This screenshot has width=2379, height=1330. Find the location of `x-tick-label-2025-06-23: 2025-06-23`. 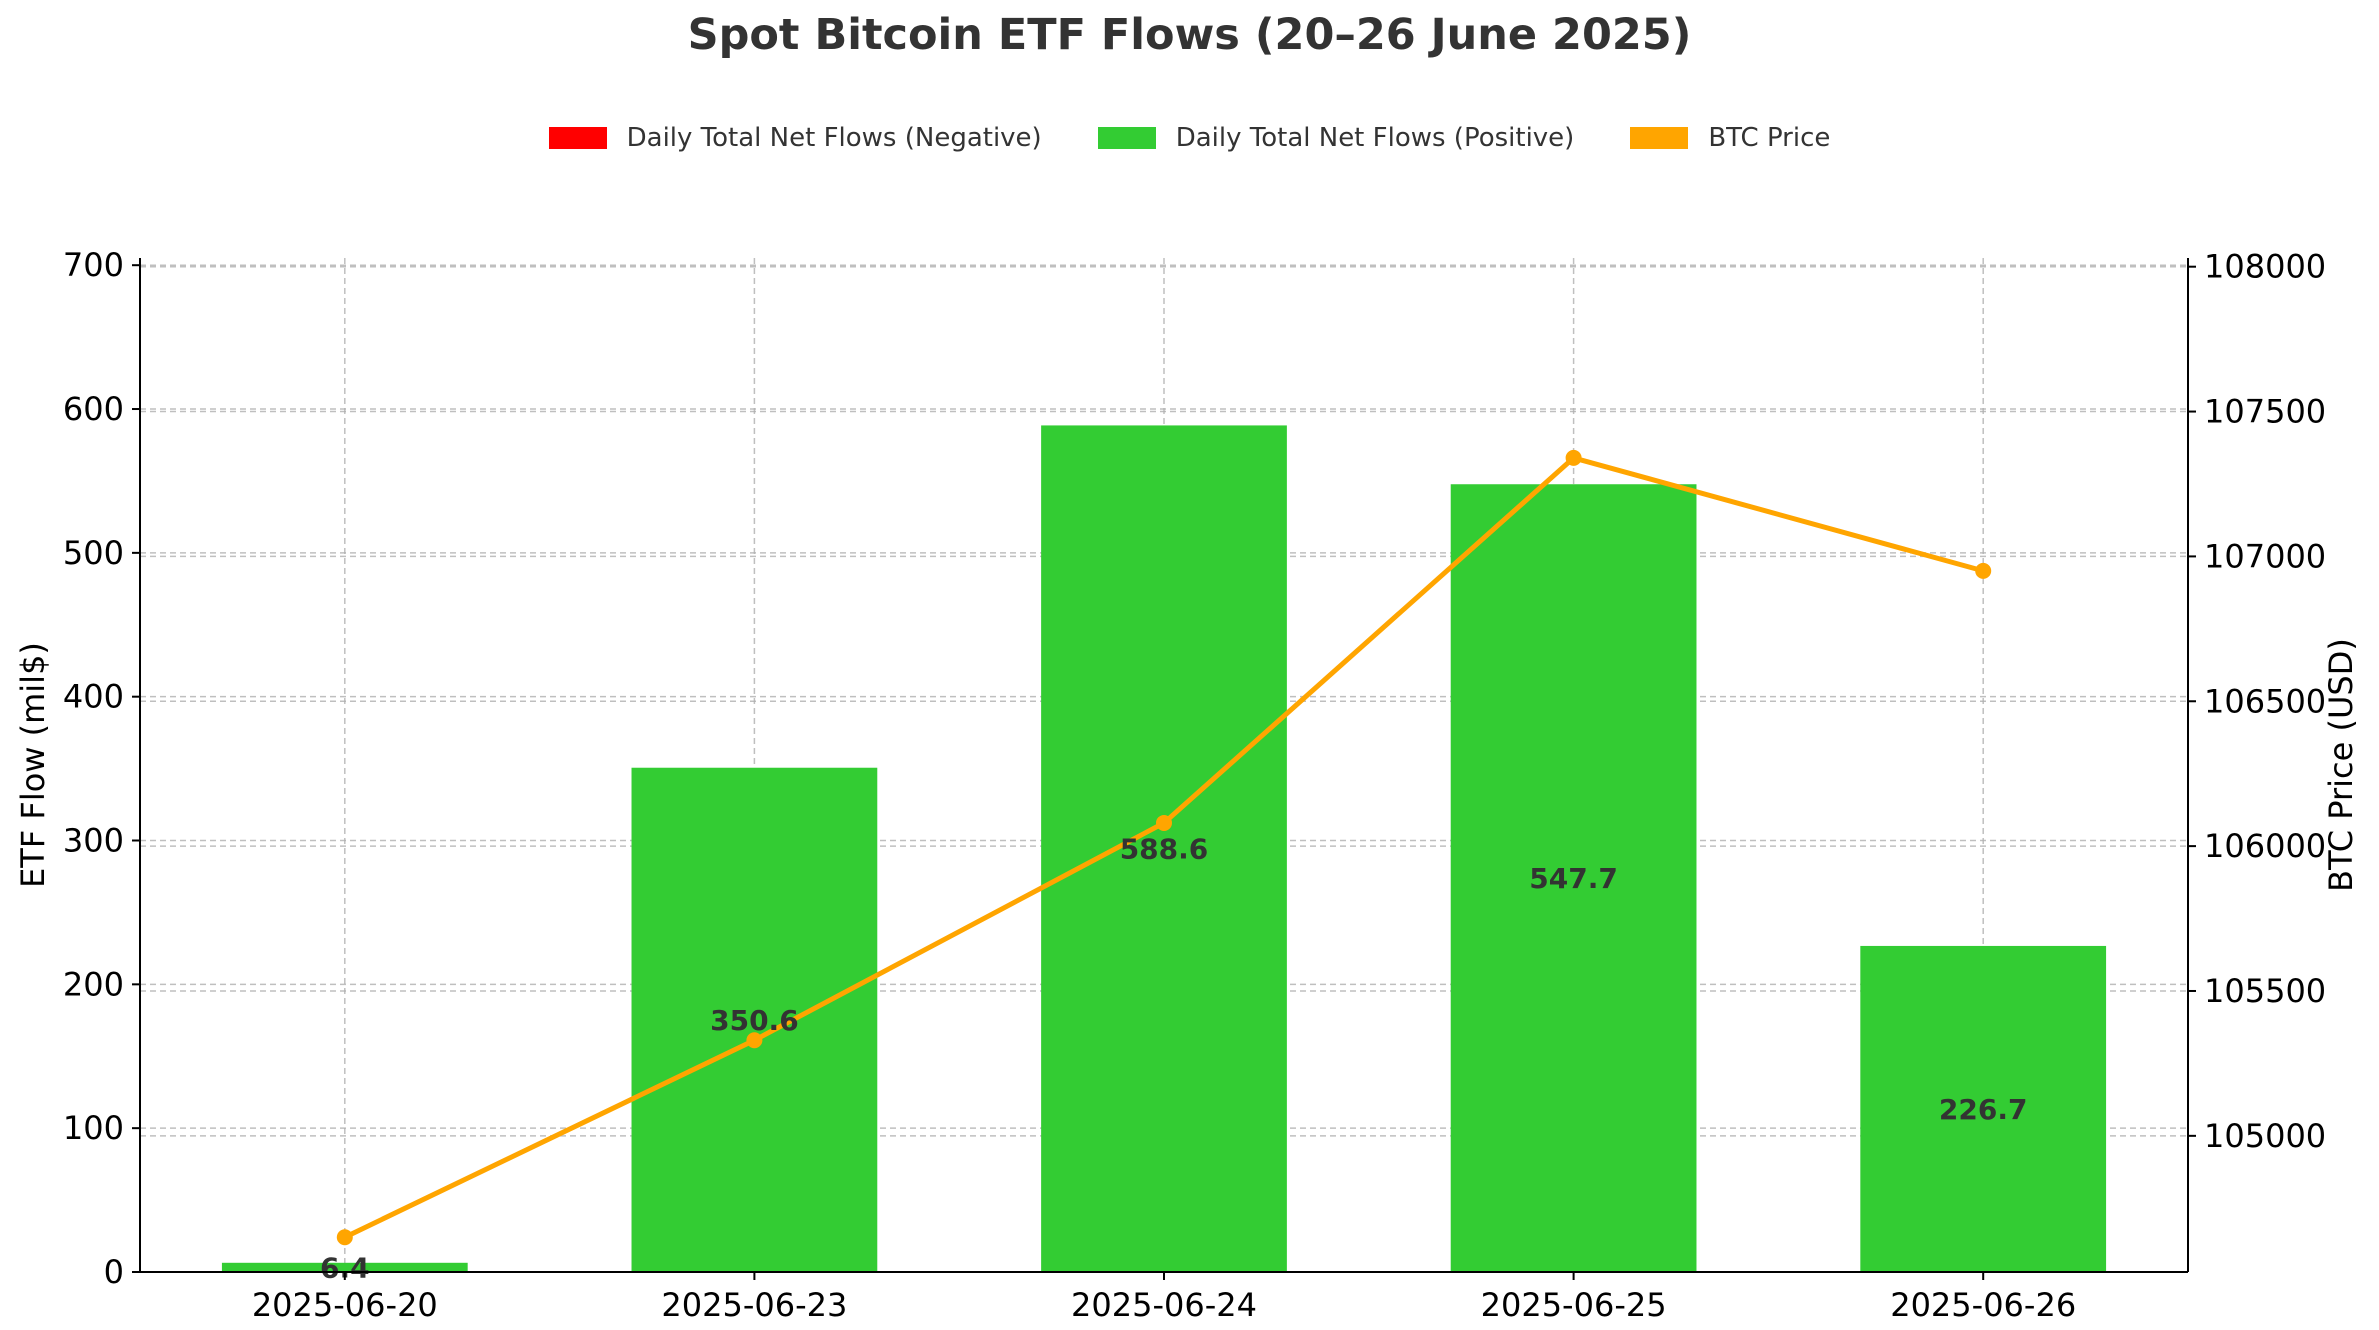

x-tick-label-2025-06-23: 2025-06-23 is located at coordinates (754, 1305).